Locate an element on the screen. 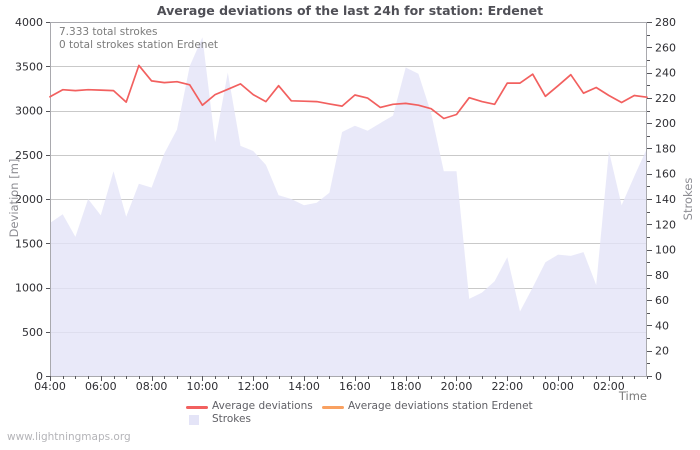 This screenshot has height=450, width=700. svg-text: 180 is located at coordinates (665, 148).